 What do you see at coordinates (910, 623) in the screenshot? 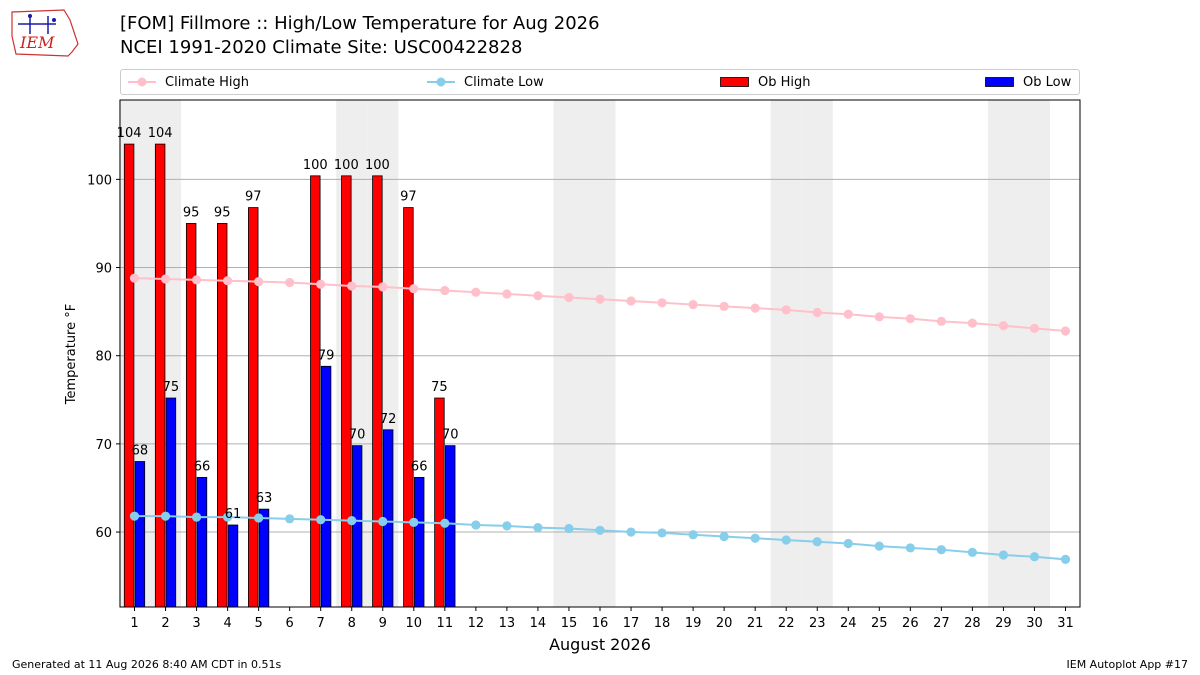
I see `x-tick-label-26: 26` at bounding box center [910, 623].